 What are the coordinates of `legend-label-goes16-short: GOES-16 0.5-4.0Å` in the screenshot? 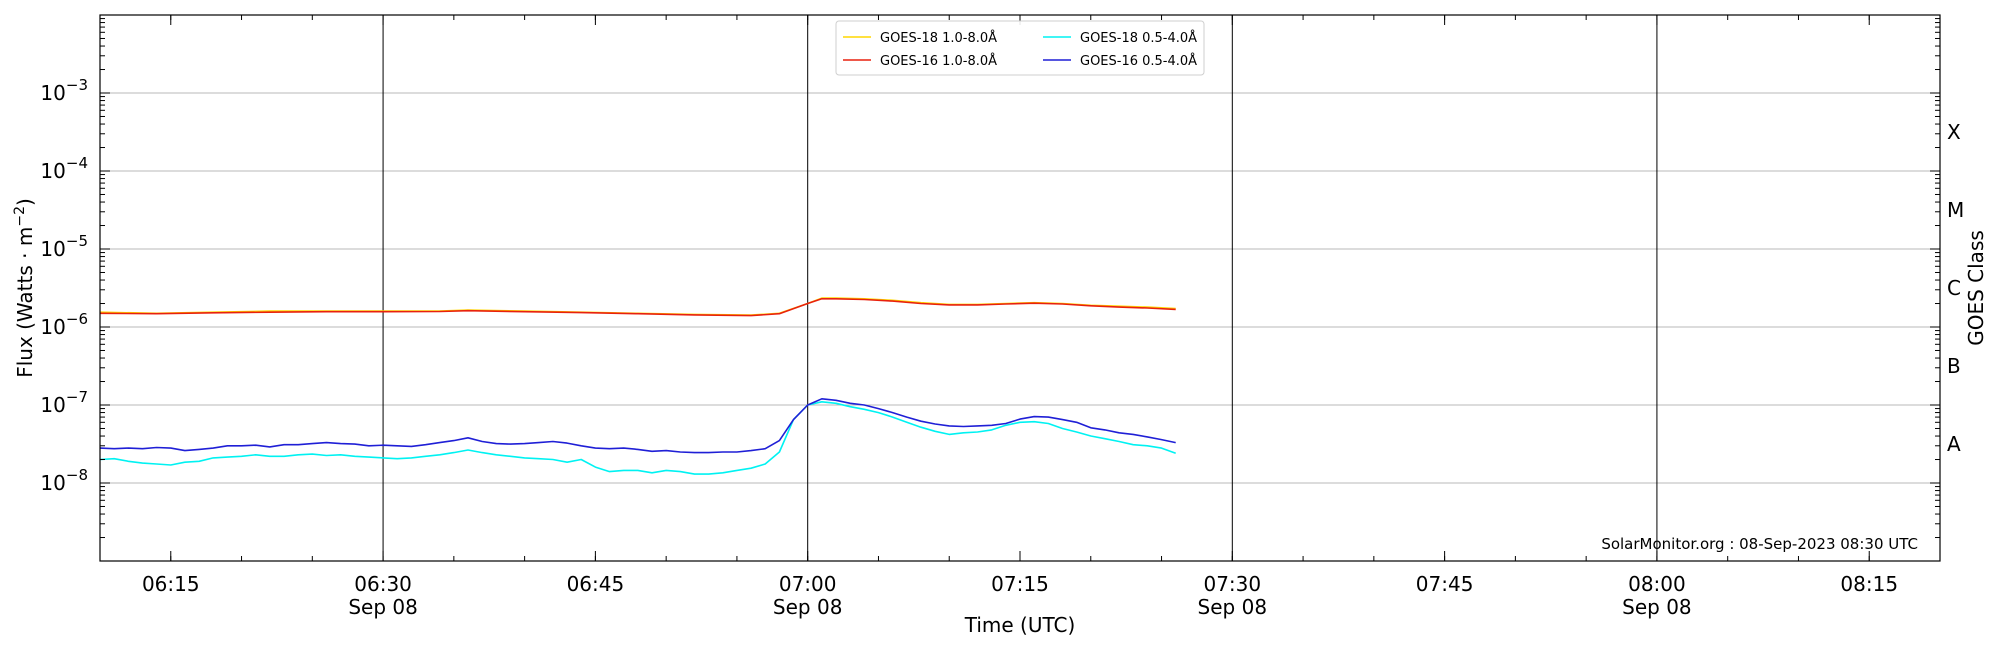 It's located at (1138, 61).